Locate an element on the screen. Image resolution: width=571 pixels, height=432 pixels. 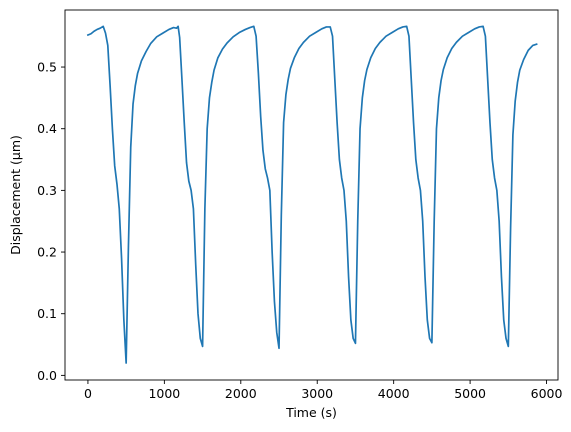
y-axis-label: Displacement (μm) is located at coordinates (15, 195).